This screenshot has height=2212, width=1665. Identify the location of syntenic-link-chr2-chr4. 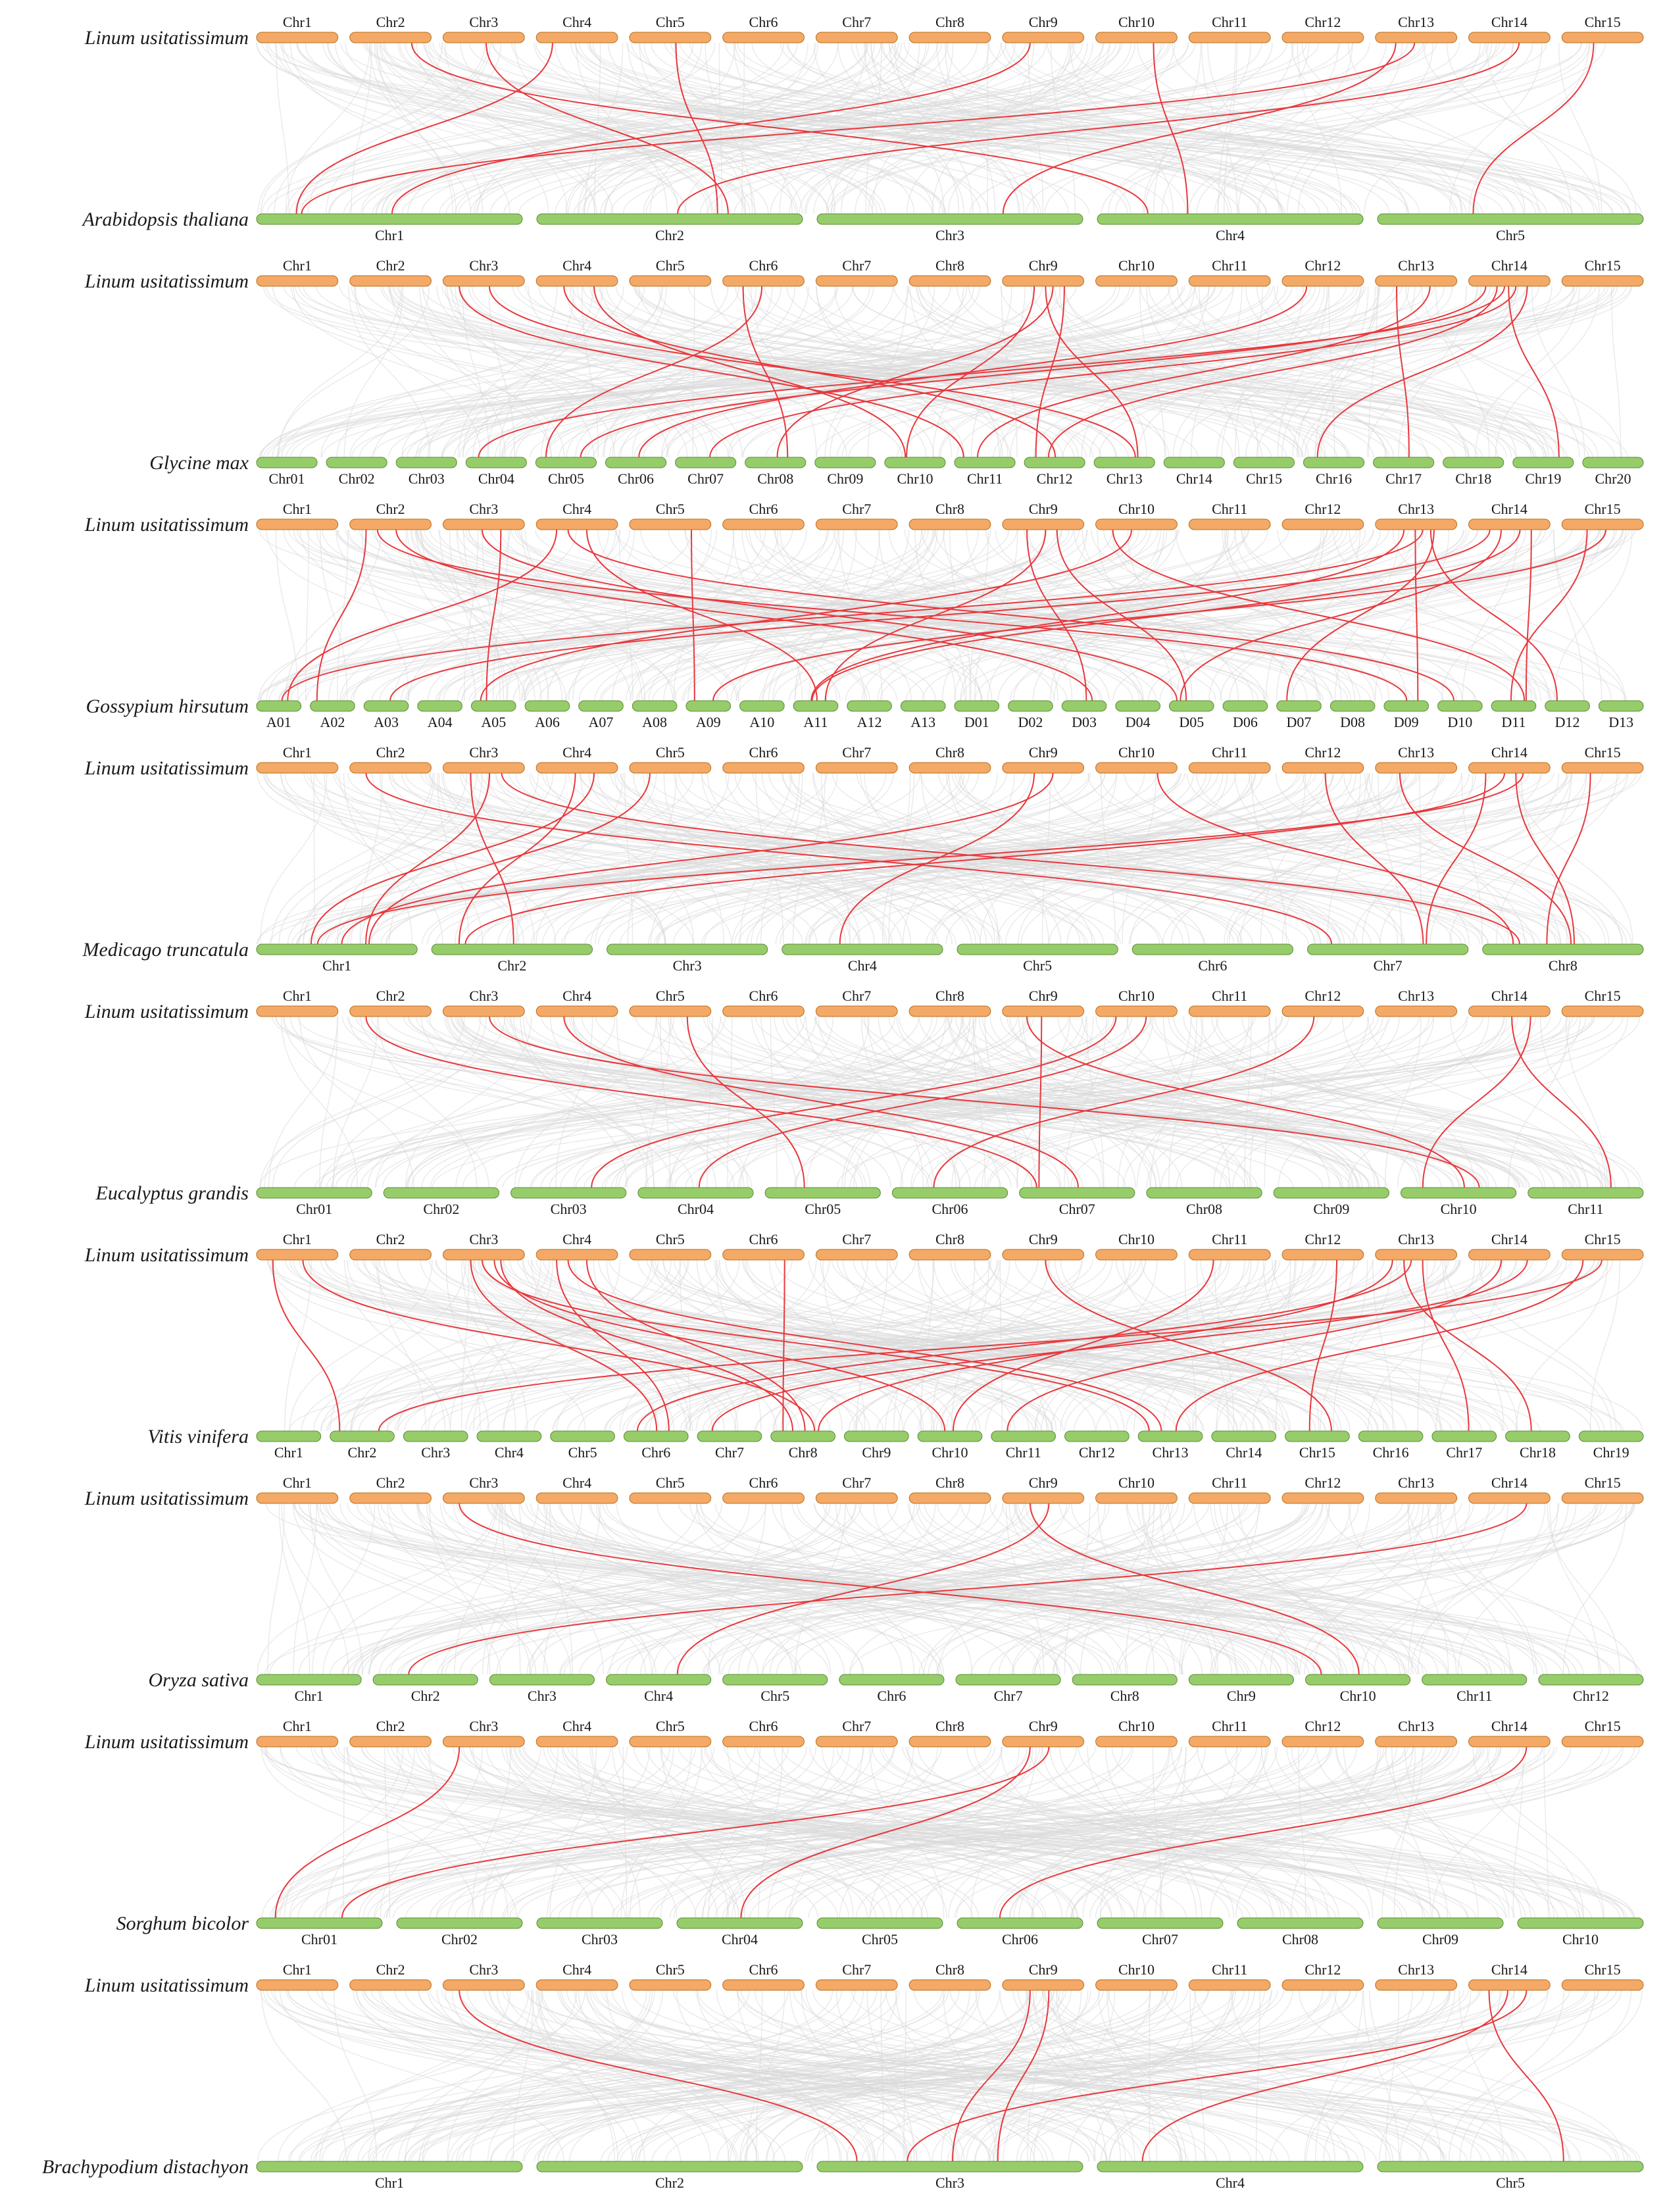
(779, 128).